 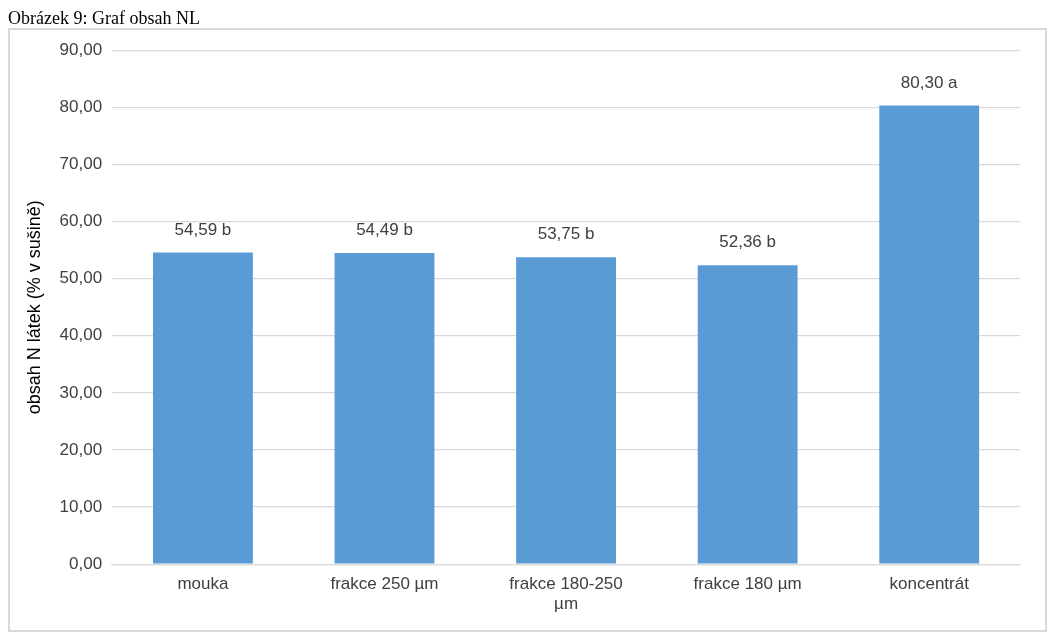 What do you see at coordinates (81, 49) in the screenshot?
I see `y-tick-label: 90,00` at bounding box center [81, 49].